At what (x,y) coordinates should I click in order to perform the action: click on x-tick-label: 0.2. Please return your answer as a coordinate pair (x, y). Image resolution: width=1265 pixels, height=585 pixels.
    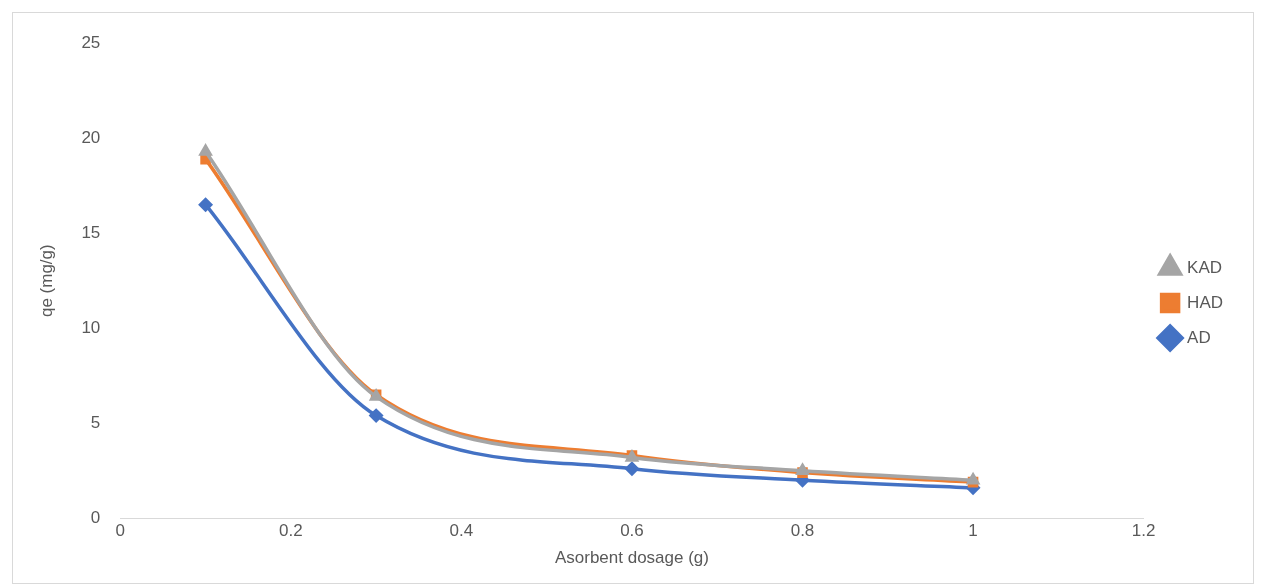
    Looking at the image, I should click on (291, 531).